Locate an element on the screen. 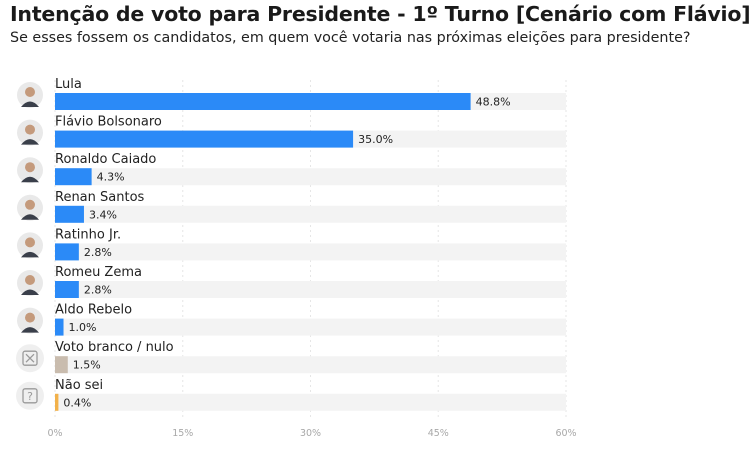 The height and width of the screenshot is (459, 750). bar-row: Renan Santos 3.4% is located at coordinates (291, 206).